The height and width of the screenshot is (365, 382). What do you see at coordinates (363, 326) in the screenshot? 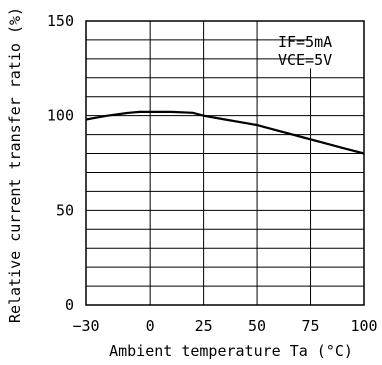
I see `x-tick-label: 100` at bounding box center [363, 326].